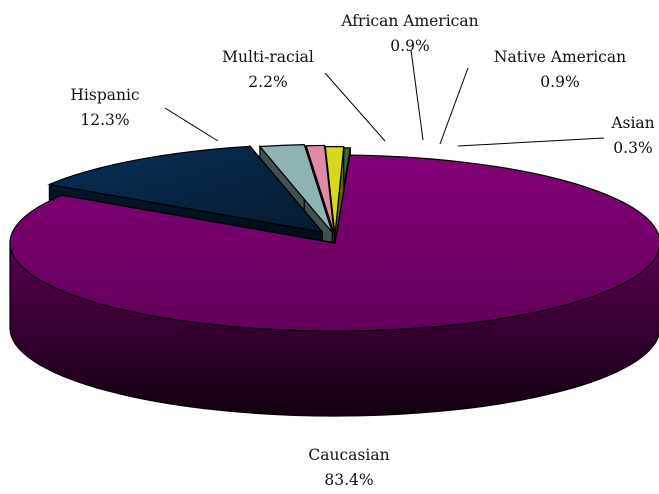 The width and height of the screenshot is (659, 494). I want to click on leader-line-asian, so click(531, 142).